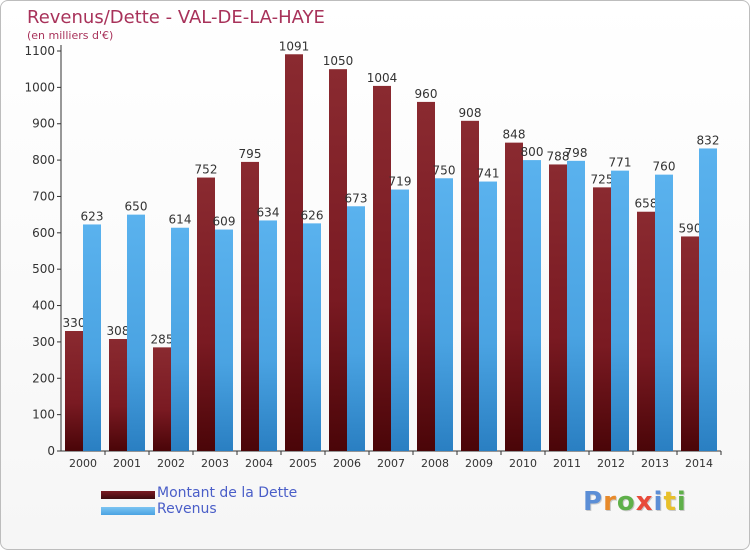 Image resolution: width=750 pixels, height=550 pixels. Describe the element at coordinates (39, 87) in the screenshot. I see `y-tick-label: 1000` at that location.